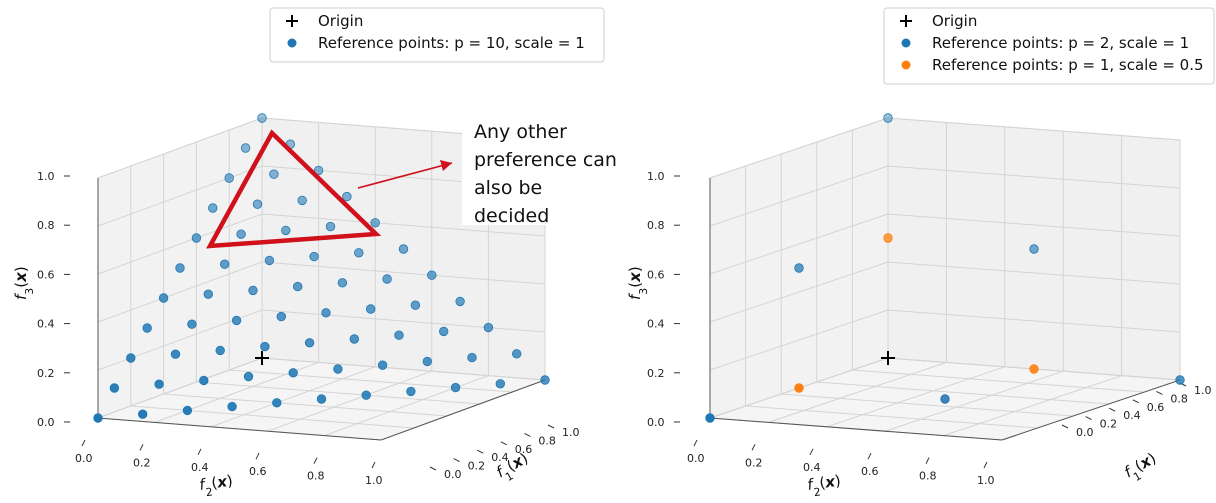 The image size is (1216, 503). I want to click on x-tick-label: 0.0, so click(1085, 432).